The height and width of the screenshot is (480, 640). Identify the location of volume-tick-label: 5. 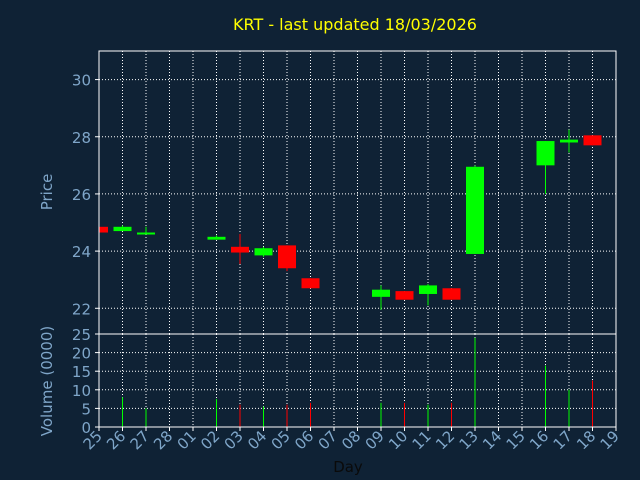
(86, 409).